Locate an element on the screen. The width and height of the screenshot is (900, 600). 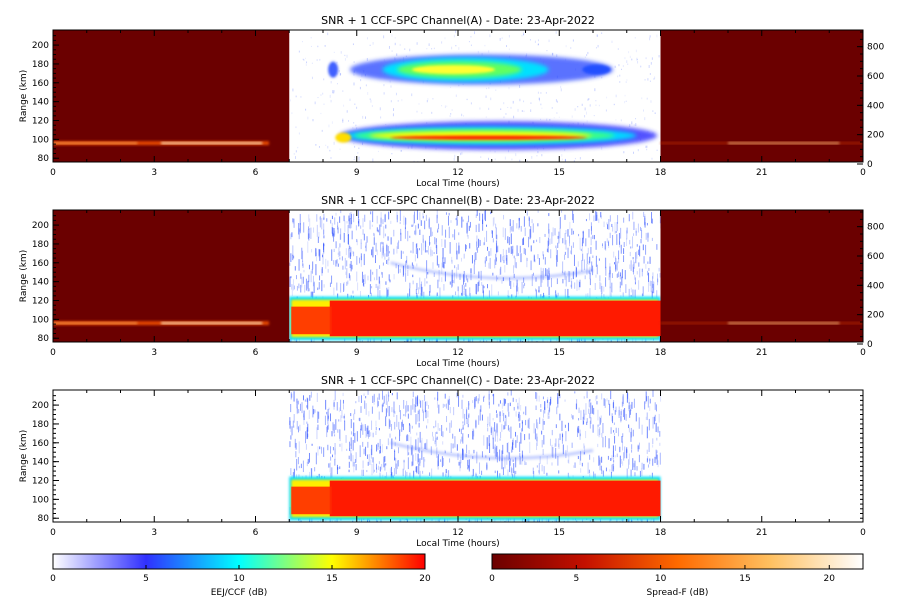
feature-150-km-echo is located at coordinates (470, 69).